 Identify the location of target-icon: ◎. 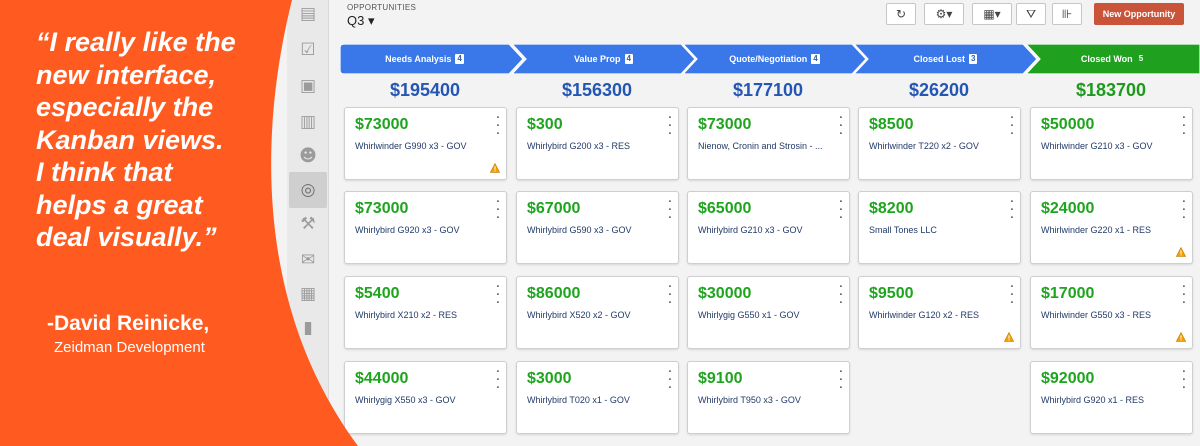
(308, 190).